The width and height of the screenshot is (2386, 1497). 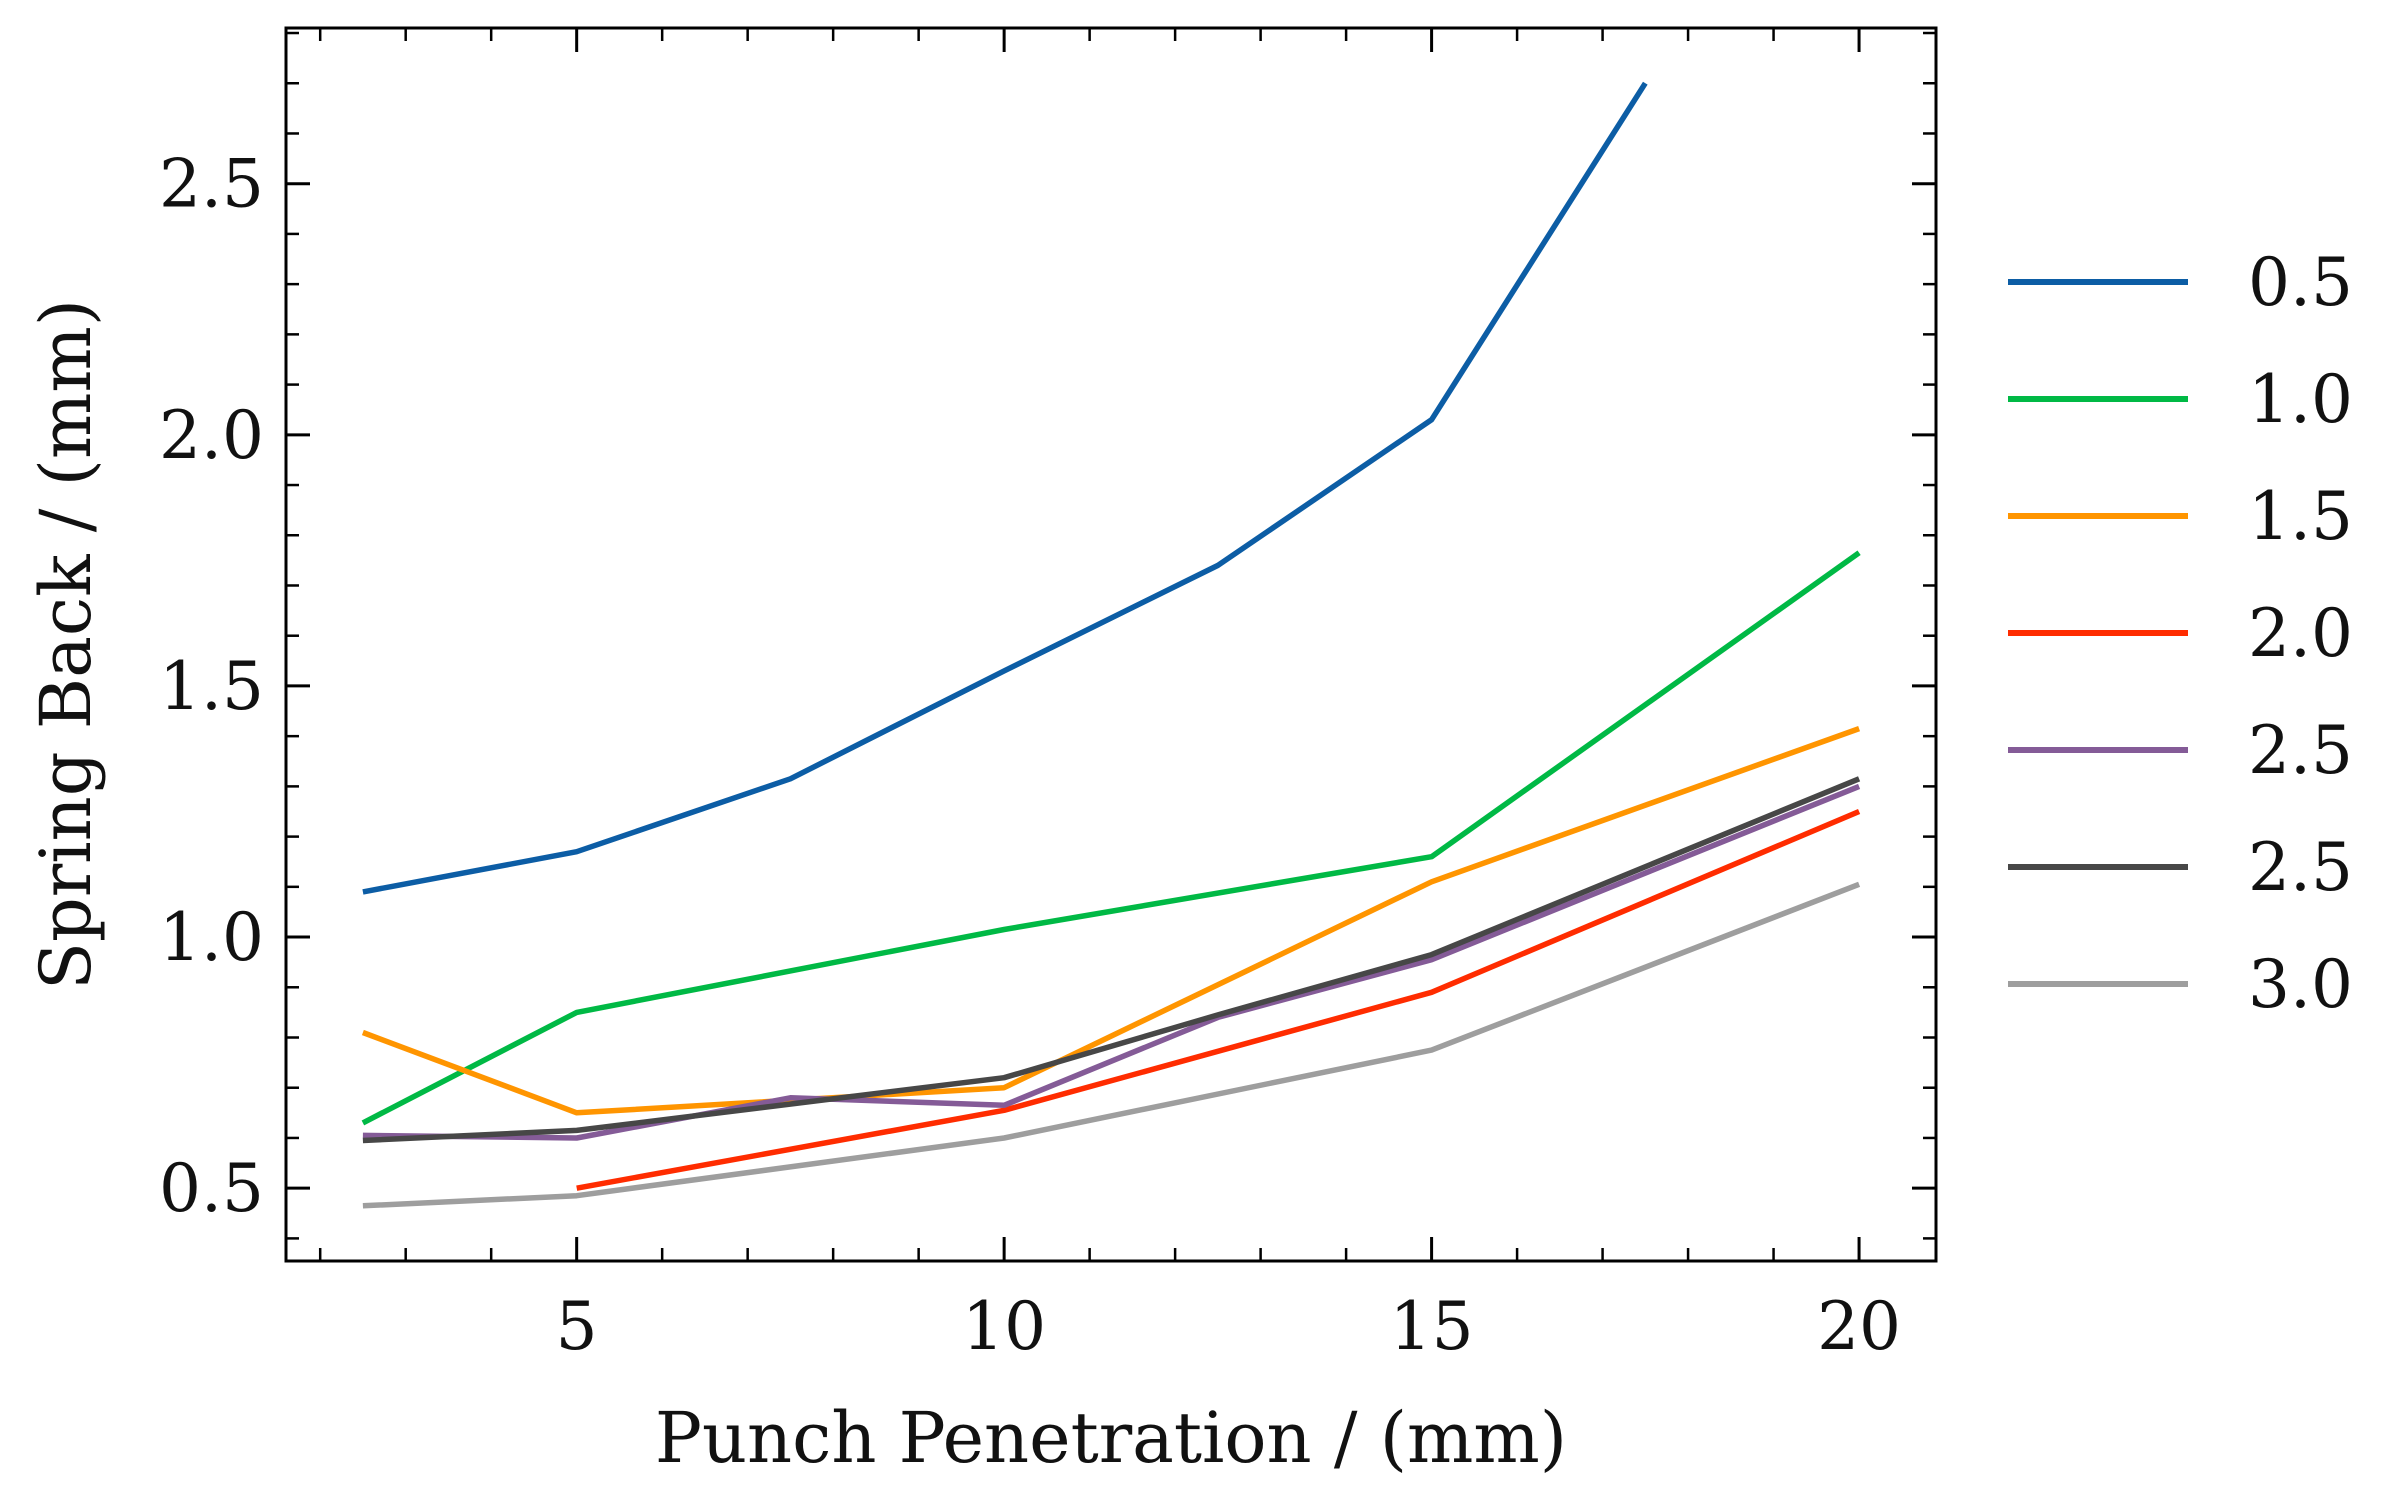 I want to click on x-axis-label: Punch Penetration / (mm), so click(x=1111, y=1438).